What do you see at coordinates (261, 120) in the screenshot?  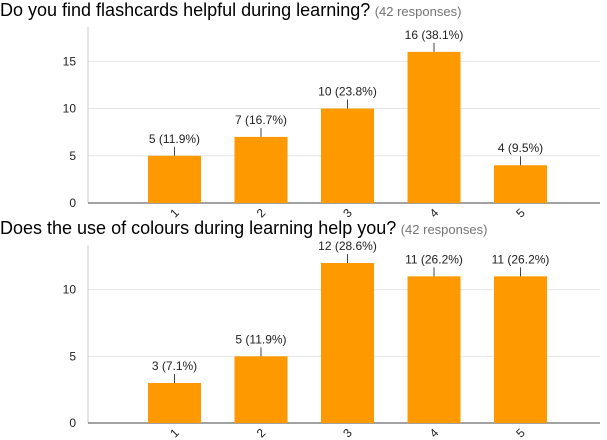 I see `data-label: 7 (16.7%)` at bounding box center [261, 120].